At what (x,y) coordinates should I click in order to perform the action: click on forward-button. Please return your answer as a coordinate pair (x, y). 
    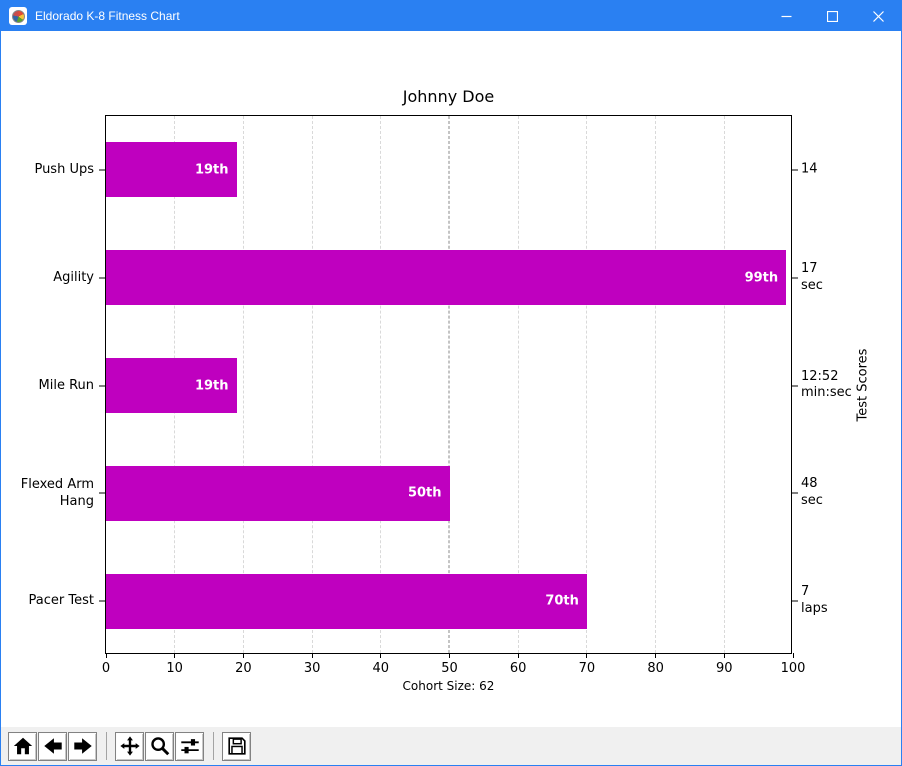
    Looking at the image, I should click on (82, 746).